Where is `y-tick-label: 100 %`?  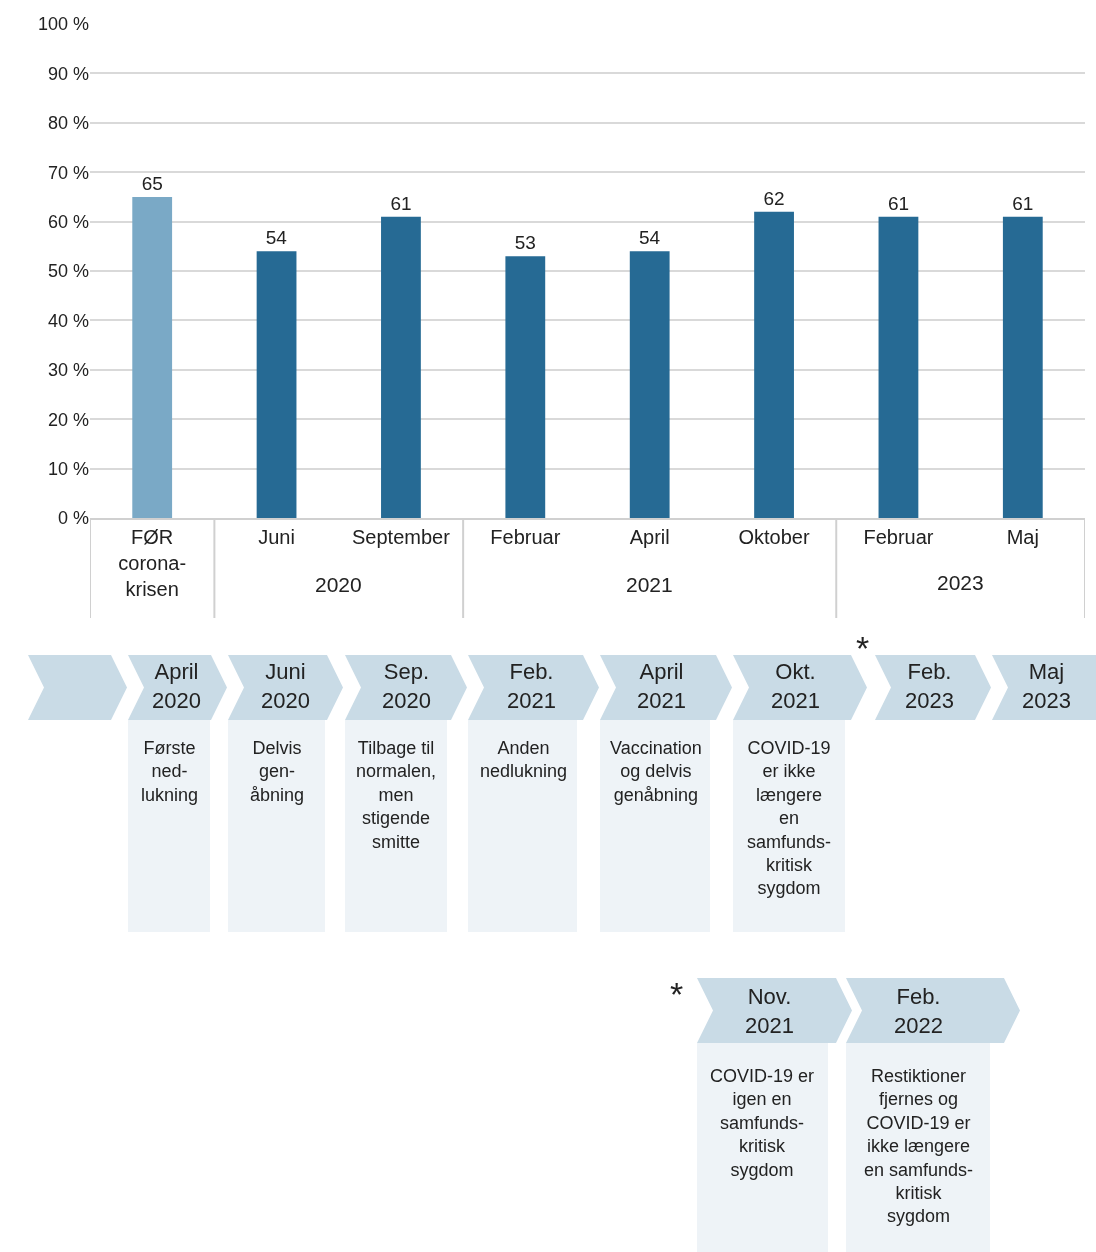
y-tick-label: 100 % is located at coordinates (63, 24).